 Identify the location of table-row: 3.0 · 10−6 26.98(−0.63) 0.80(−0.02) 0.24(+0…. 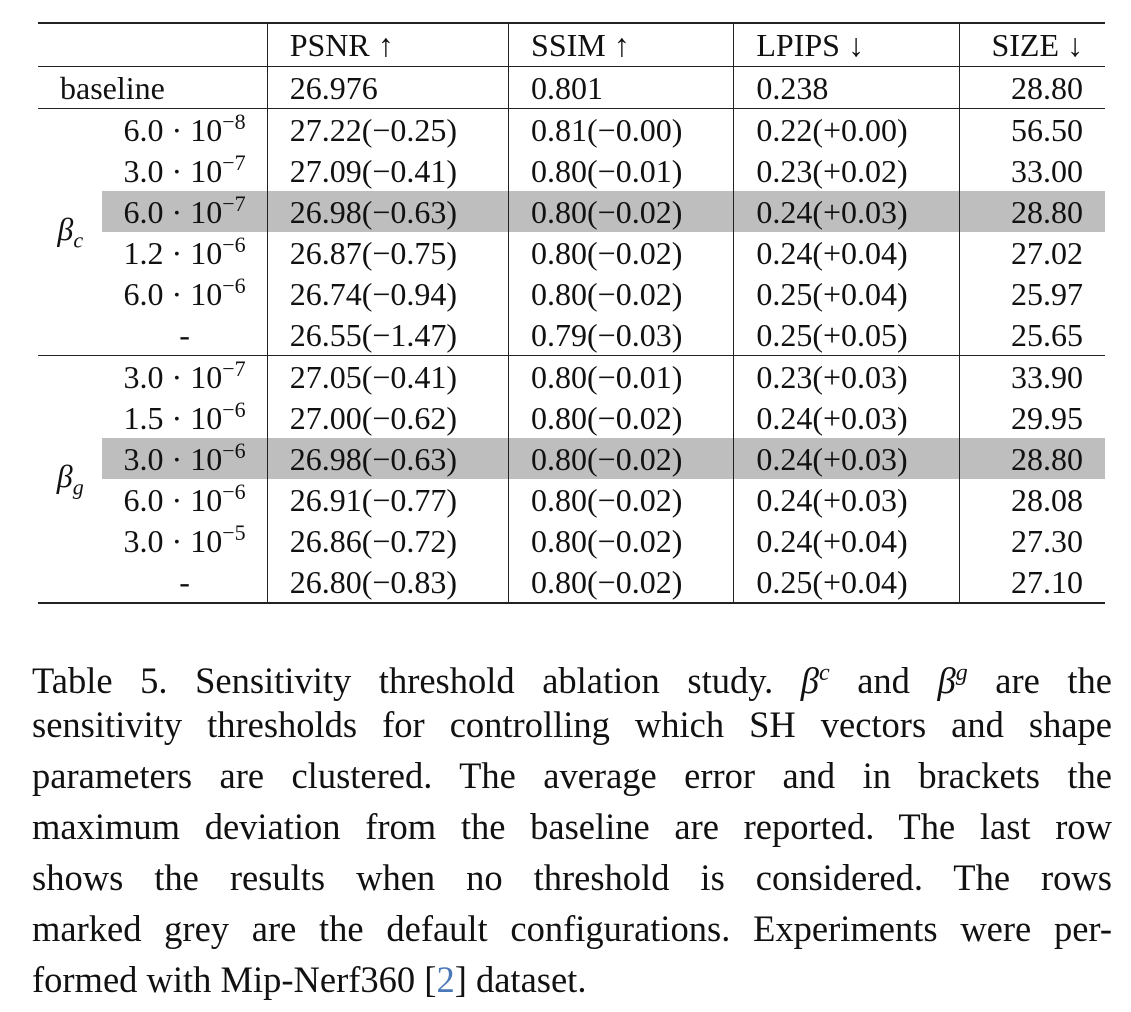
(571, 458).